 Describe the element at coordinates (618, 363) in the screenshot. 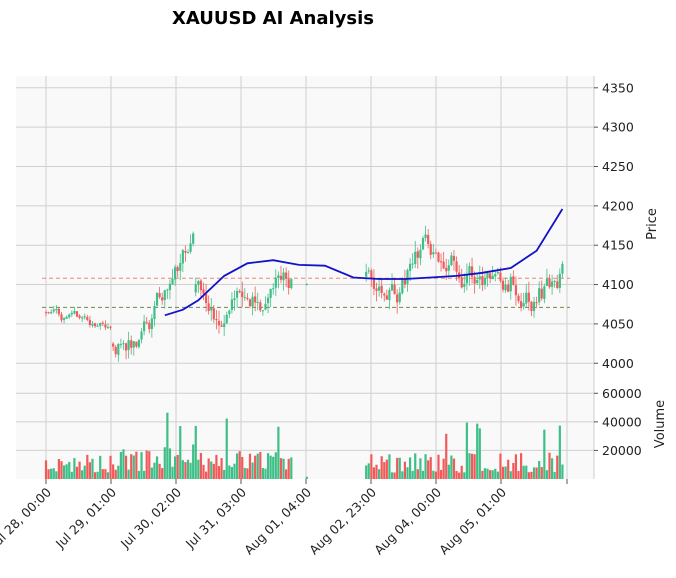

I see `price-tick-label: 4000` at that location.